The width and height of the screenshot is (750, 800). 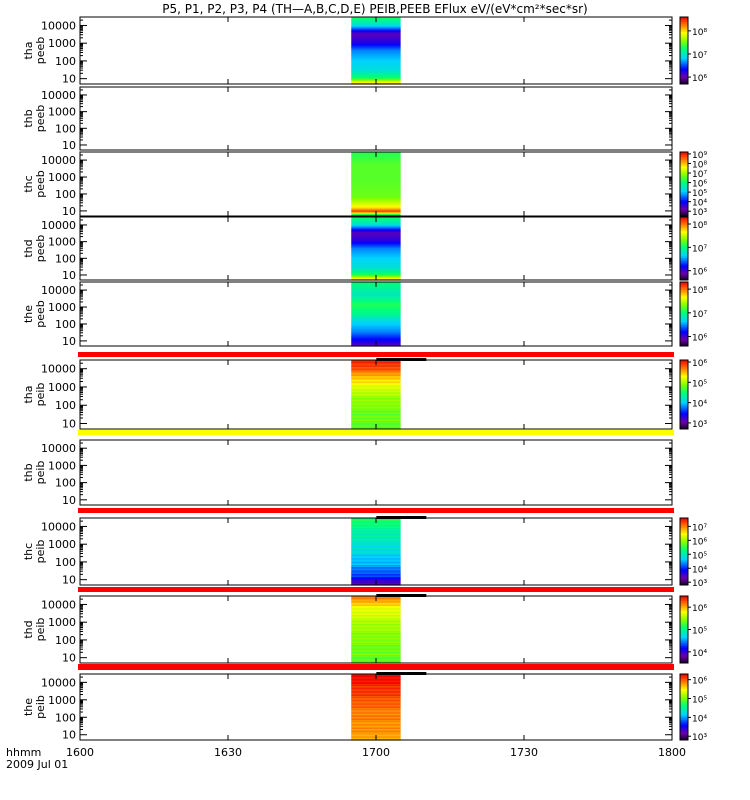 I want to click on colorbar-tick-label: 10⁷, so click(x=699, y=249).